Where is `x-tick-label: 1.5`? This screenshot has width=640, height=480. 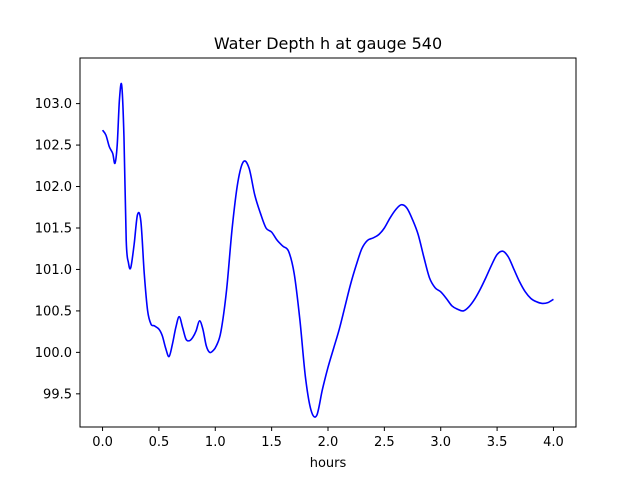
x-tick-label: 1.5 is located at coordinates (271, 442).